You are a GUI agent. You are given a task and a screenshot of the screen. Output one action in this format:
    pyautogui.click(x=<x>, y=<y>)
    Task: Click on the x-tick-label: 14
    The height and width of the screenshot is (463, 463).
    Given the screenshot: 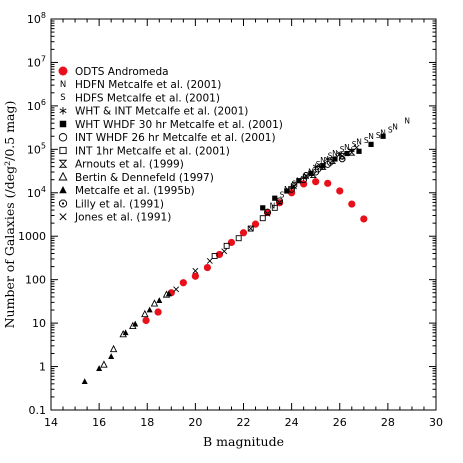 What is the action you would take?
    pyautogui.click(x=51, y=422)
    